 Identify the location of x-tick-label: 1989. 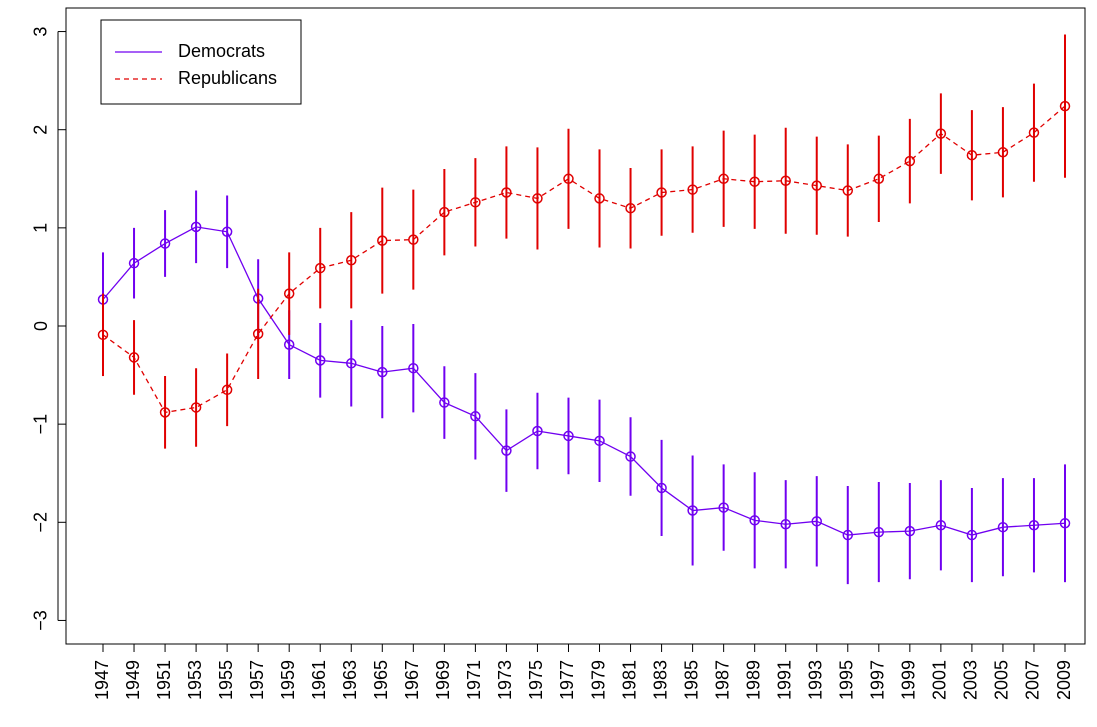
(753, 680).